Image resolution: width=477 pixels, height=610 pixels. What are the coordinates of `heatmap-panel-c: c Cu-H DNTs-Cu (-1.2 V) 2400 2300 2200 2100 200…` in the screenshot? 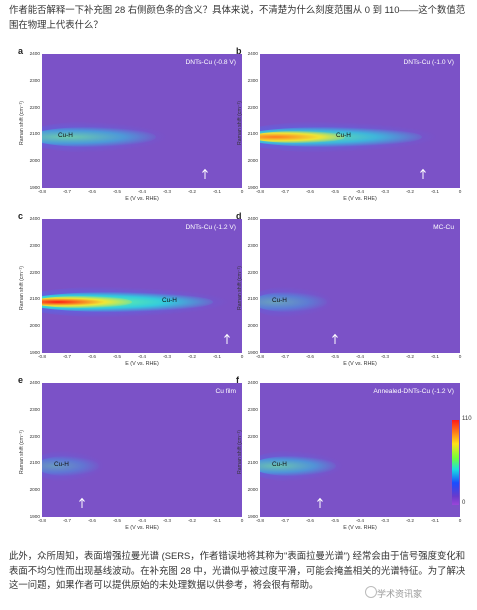 It's located at (130, 291).